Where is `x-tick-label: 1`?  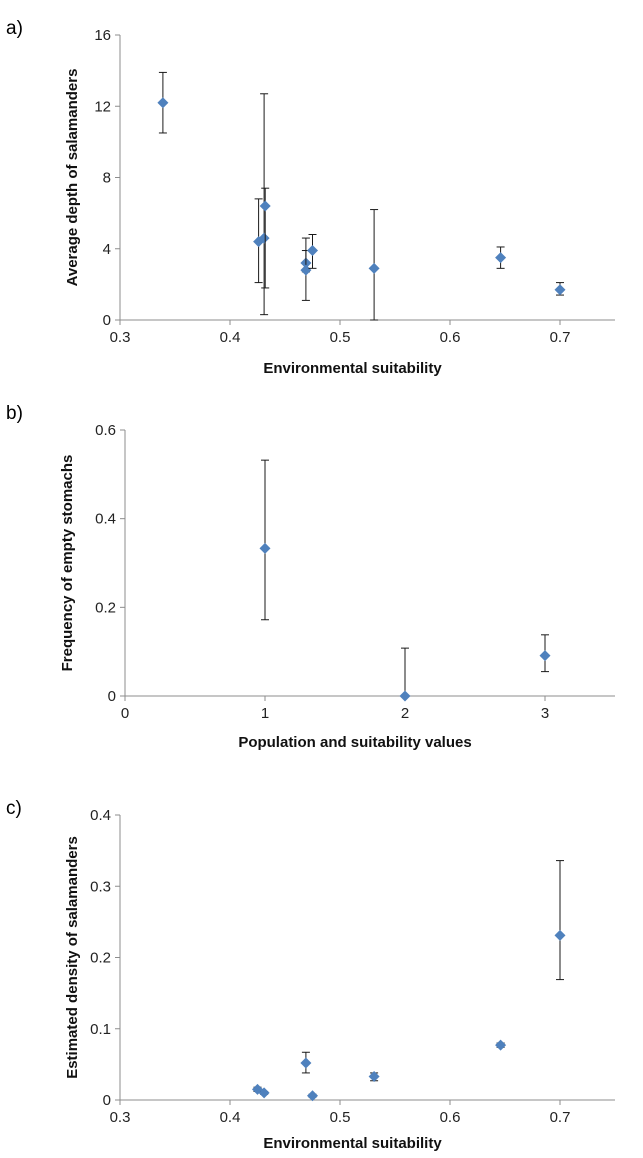
x-tick-label: 1 is located at coordinates (265, 713).